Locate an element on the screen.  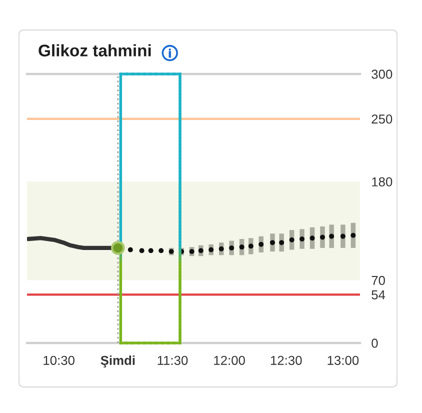
y-tick-label: 54 is located at coordinates (379, 295).